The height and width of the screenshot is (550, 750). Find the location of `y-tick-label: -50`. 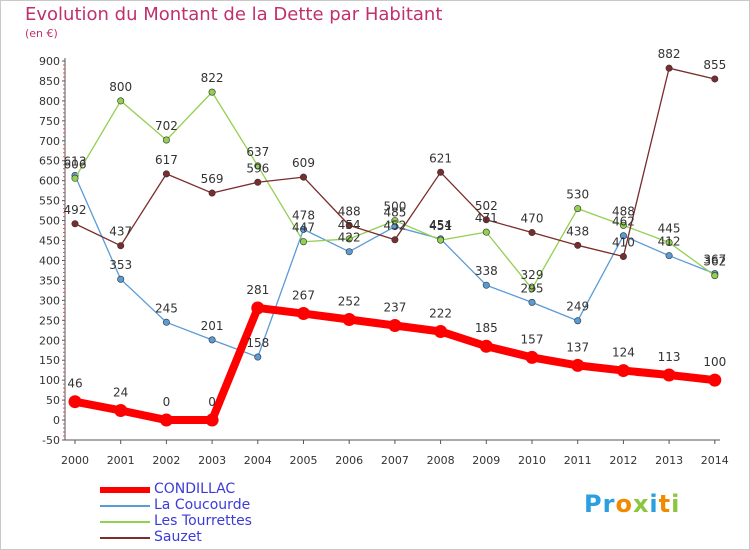

y-tick-label: -50 is located at coordinates (51, 440).